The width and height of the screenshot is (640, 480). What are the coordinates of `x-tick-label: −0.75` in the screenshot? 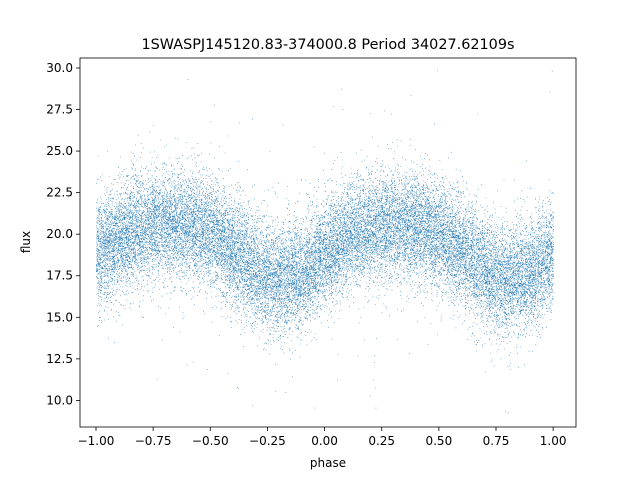 It's located at (153, 441).